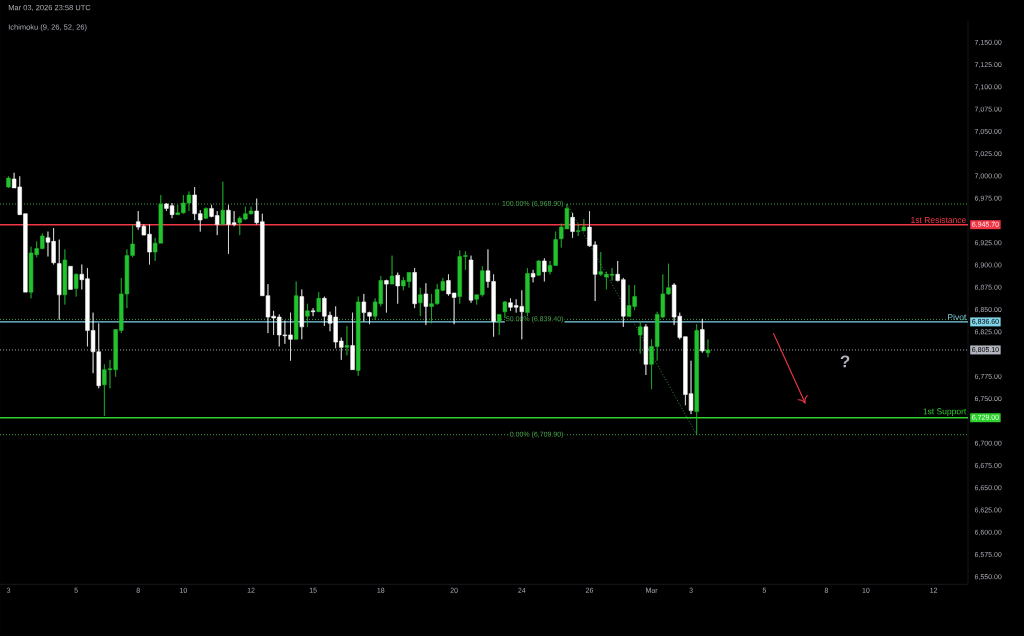 This screenshot has height=636, width=1024. I want to click on ref-line-label: 1st Resistance, so click(938, 219).